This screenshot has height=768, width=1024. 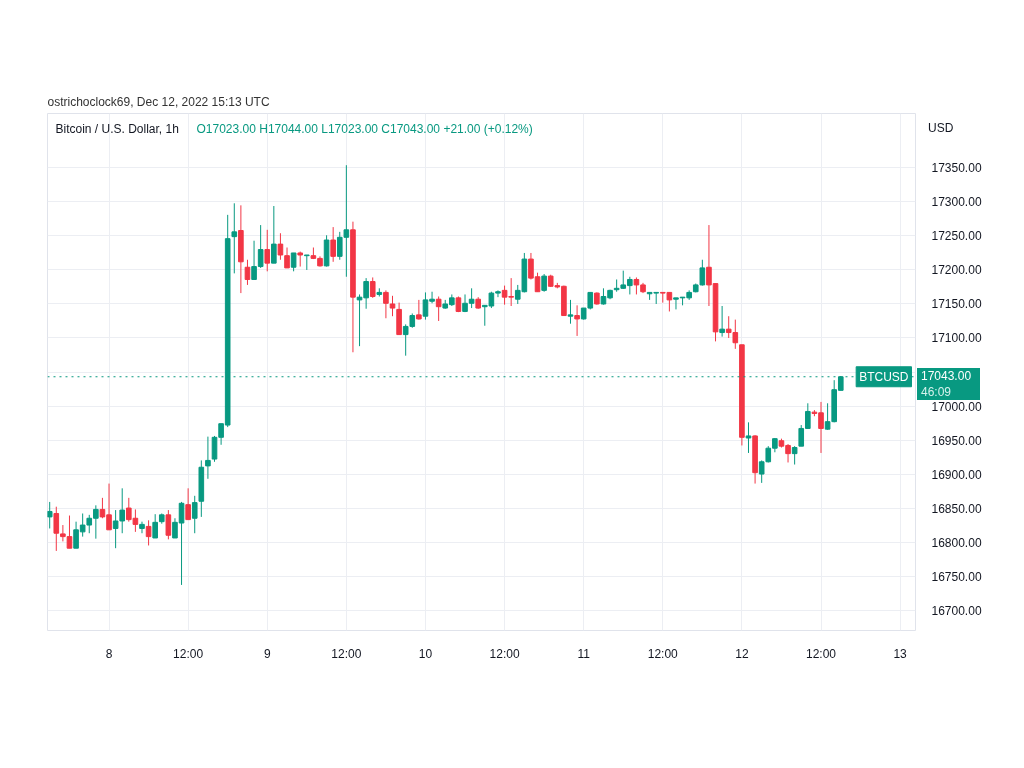 I want to click on y-tick-label: 17150.00, so click(x=956, y=304).